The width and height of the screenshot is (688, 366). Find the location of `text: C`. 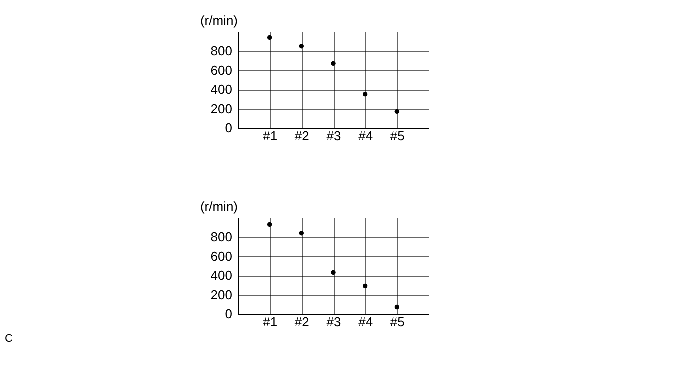

text: C is located at coordinates (9, 339).